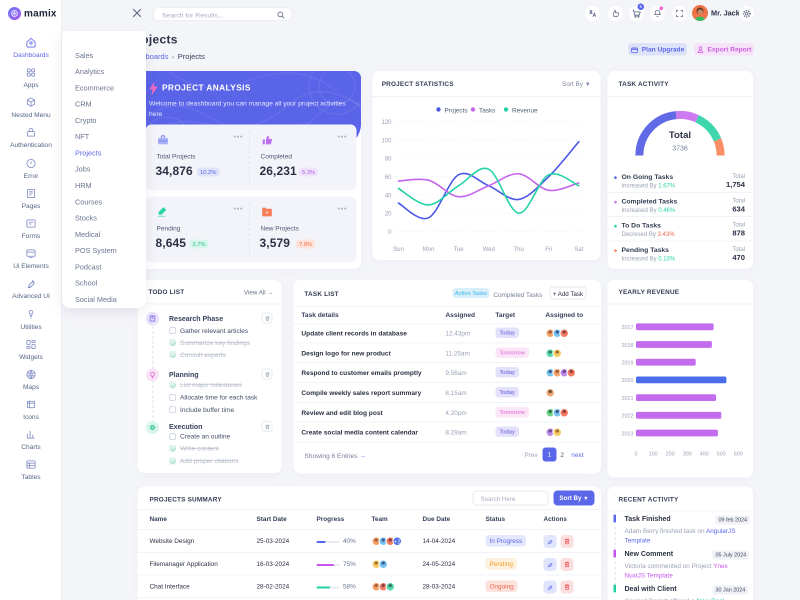  Describe the element at coordinates (628, 381) in the screenshot. I see `svg-text: 2020` at that location.